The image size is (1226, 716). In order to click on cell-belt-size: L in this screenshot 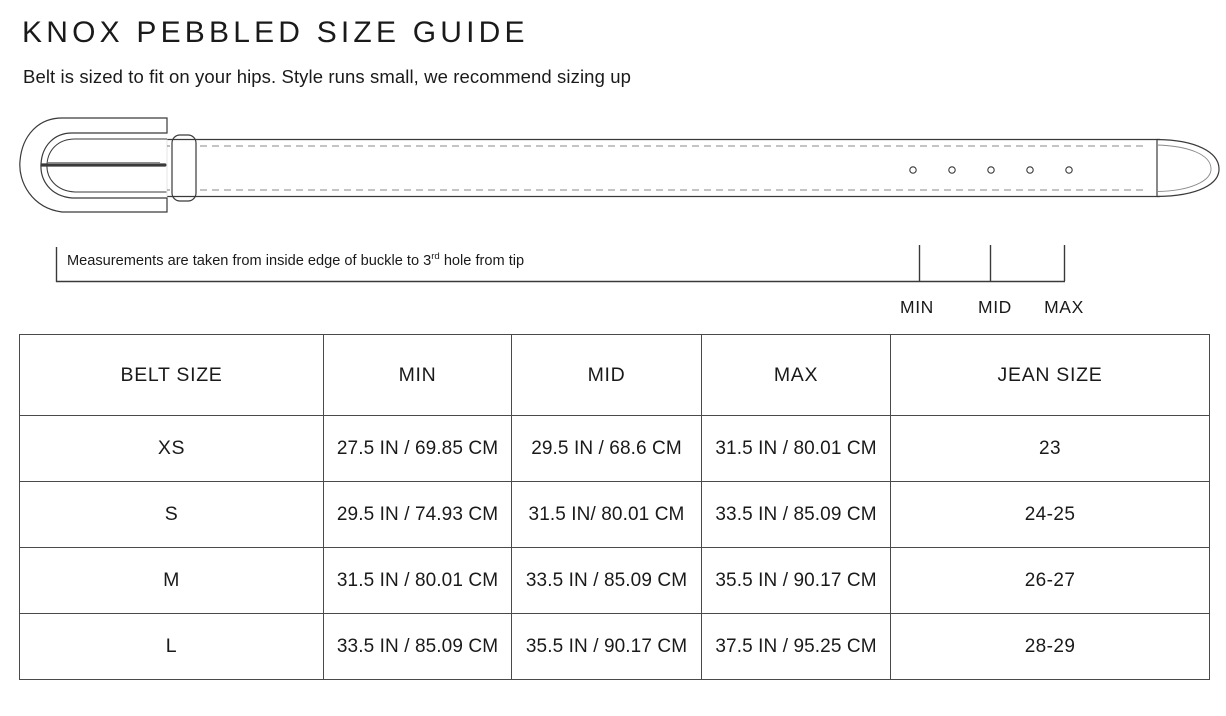, I will do `click(171, 646)`.